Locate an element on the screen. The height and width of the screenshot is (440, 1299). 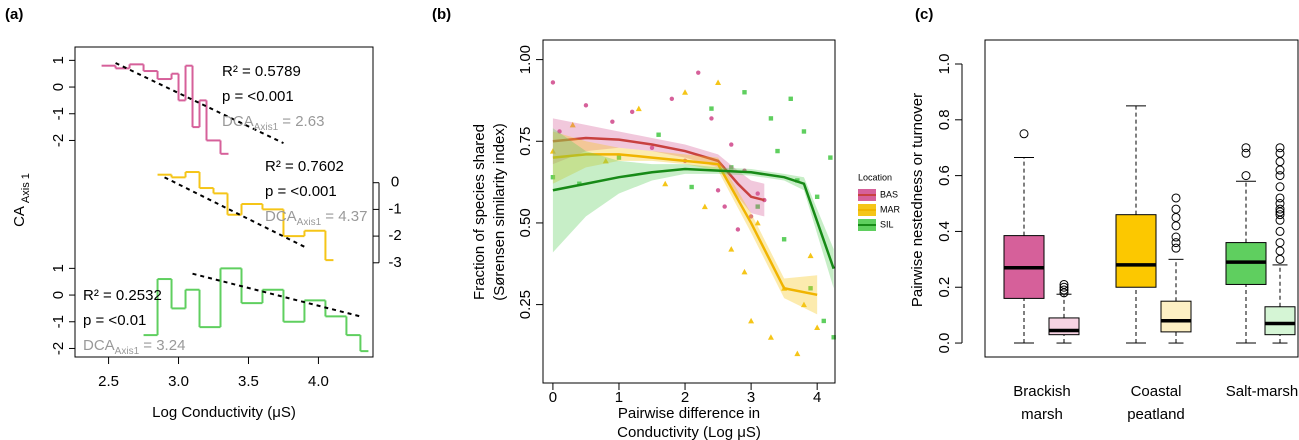
dca-sub: Axis1 is located at coordinates (127, 351).